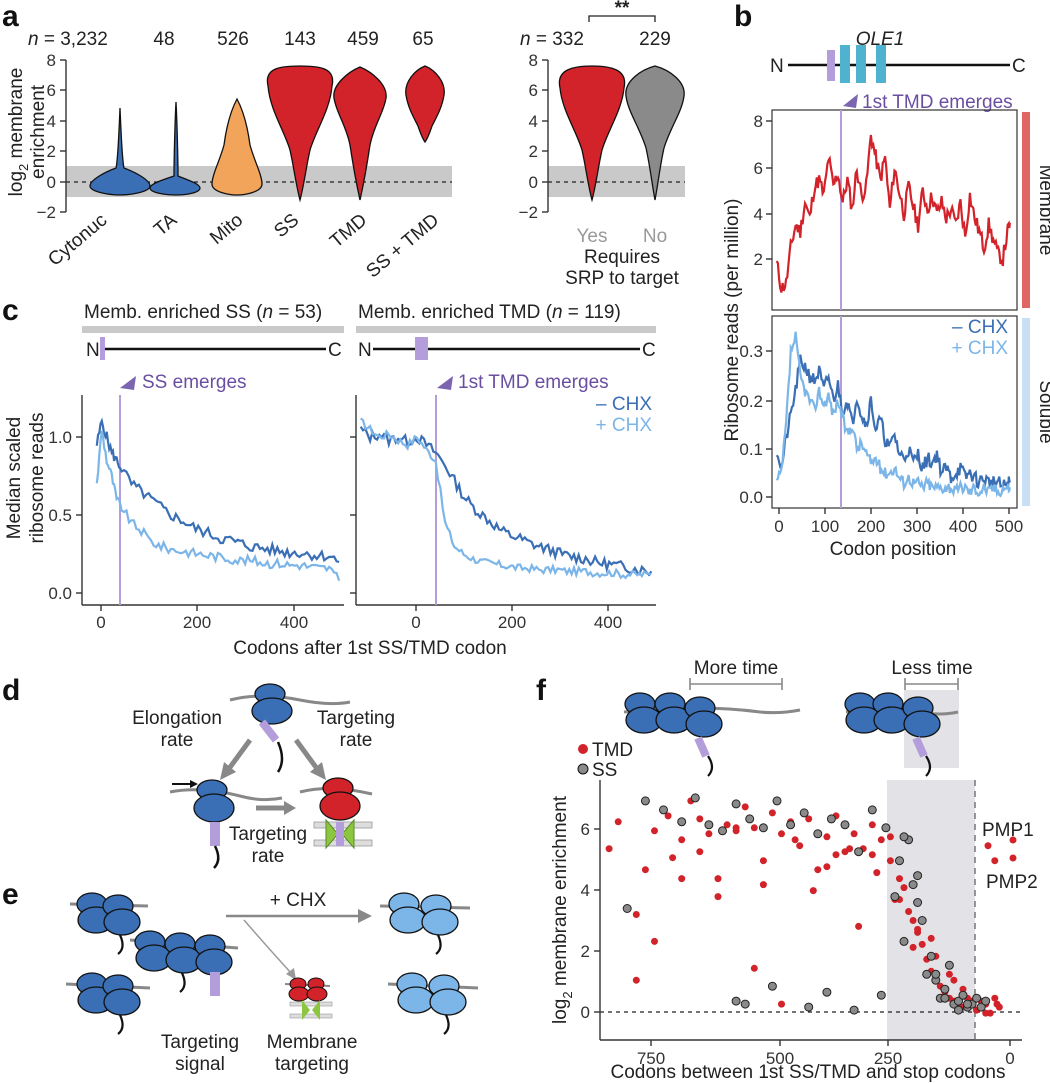 The width and height of the screenshot is (1050, 1083). I want to click on b-xticks: 0 100 200 300 400 500, so click(898, 522).